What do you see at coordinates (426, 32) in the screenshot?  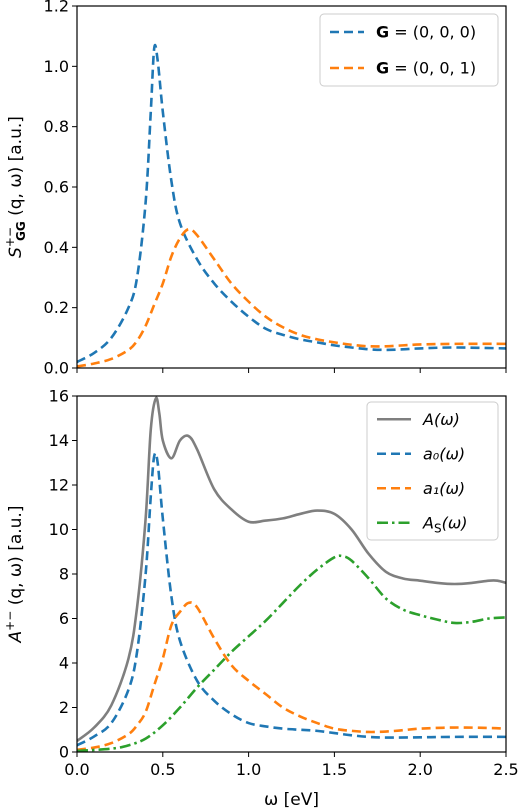 I see `top-legend-label: G = (0, 0, 0)` at bounding box center [426, 32].